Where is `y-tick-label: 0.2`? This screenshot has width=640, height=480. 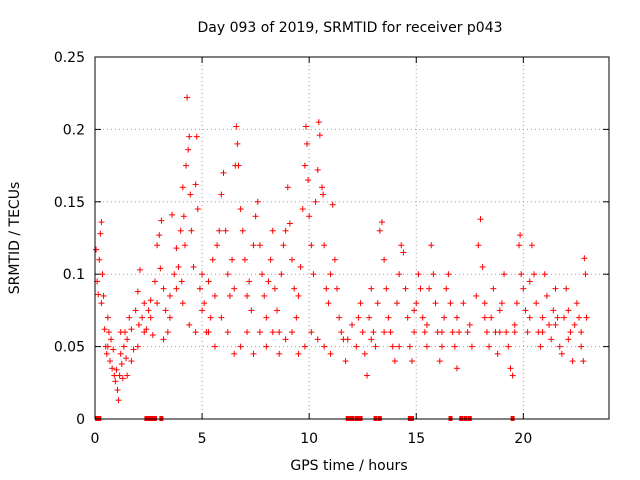
y-tick-label: 0.2 is located at coordinates (74, 130).